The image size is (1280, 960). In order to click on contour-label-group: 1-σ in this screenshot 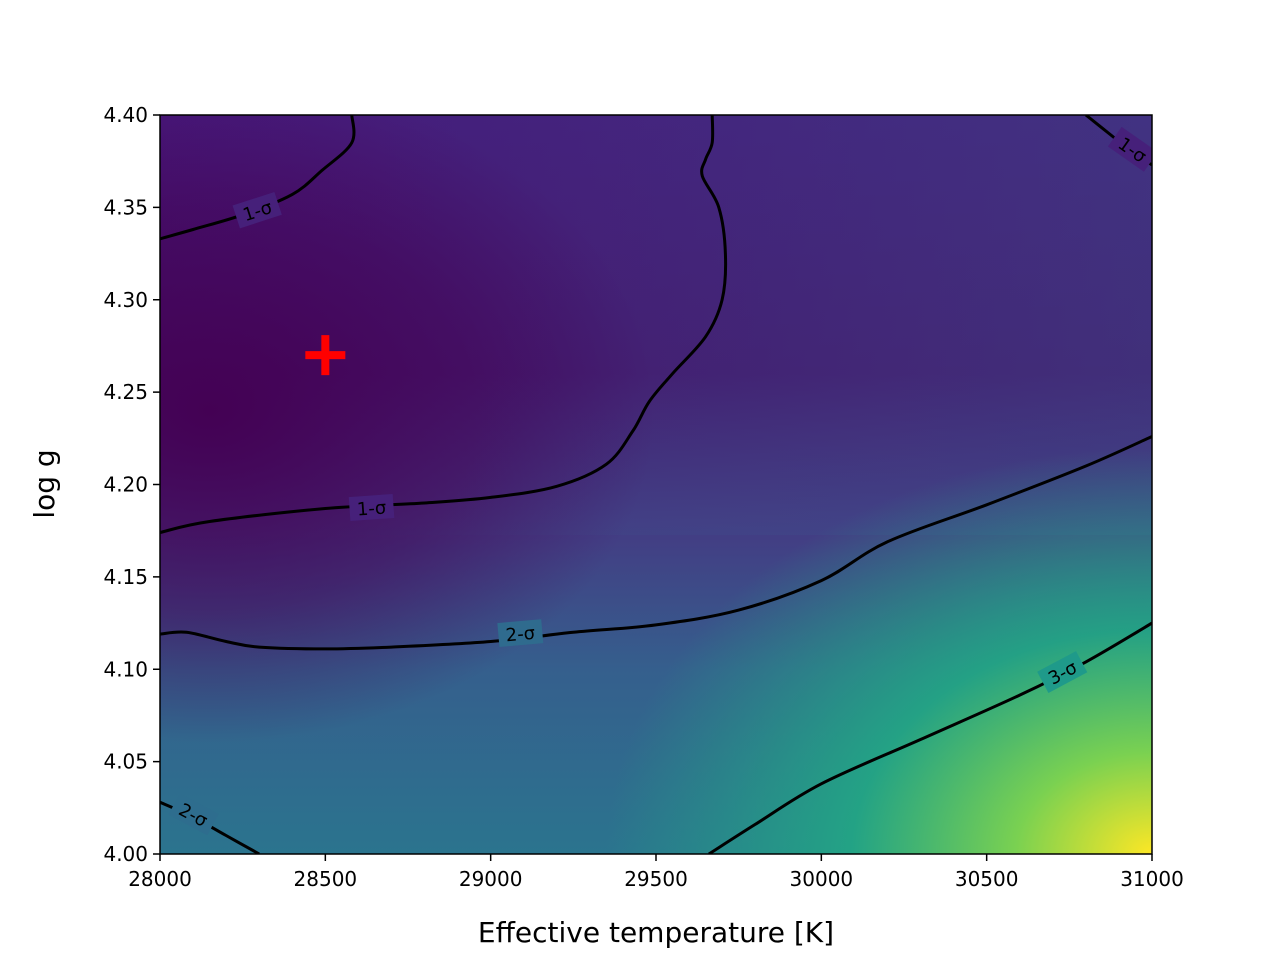, I will do `click(371, 507)`.